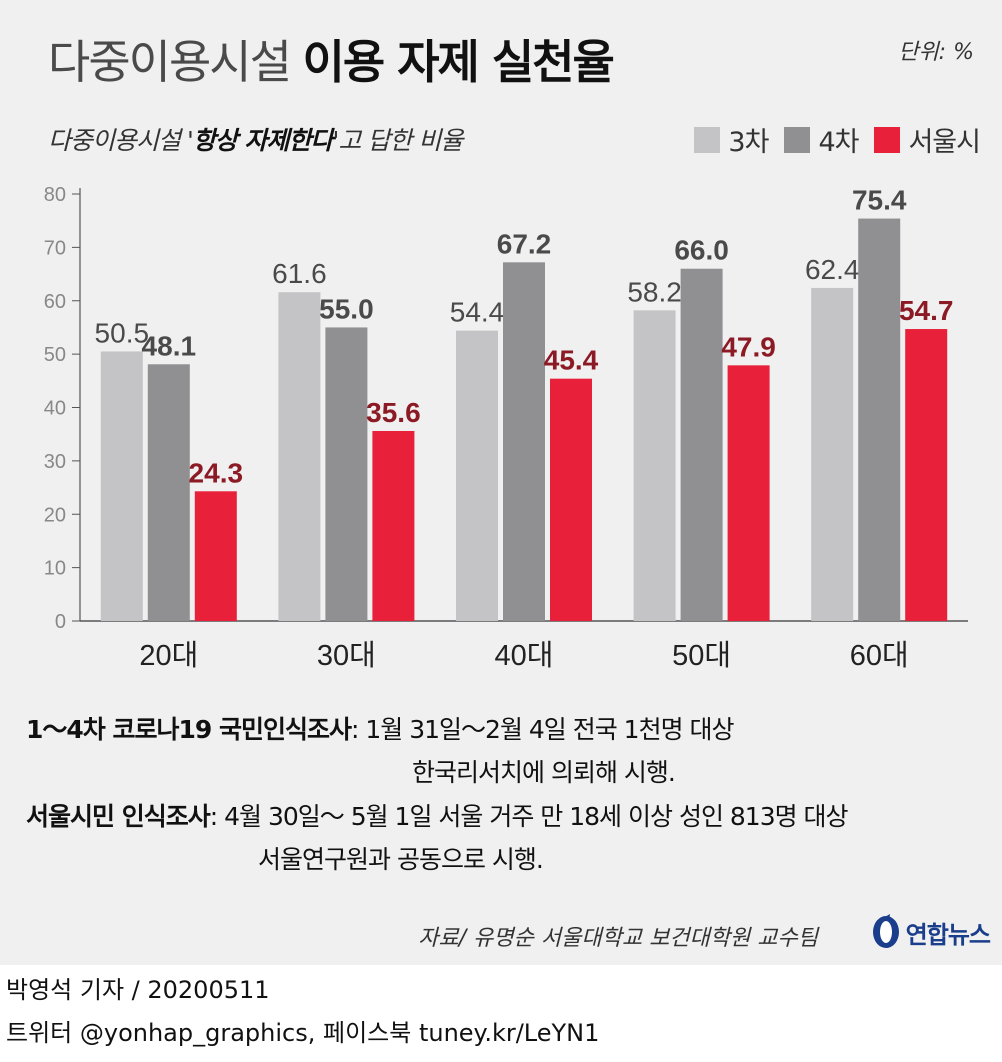  What do you see at coordinates (926, 475) in the screenshot?
I see `bar-서울시-60대` at bounding box center [926, 475].